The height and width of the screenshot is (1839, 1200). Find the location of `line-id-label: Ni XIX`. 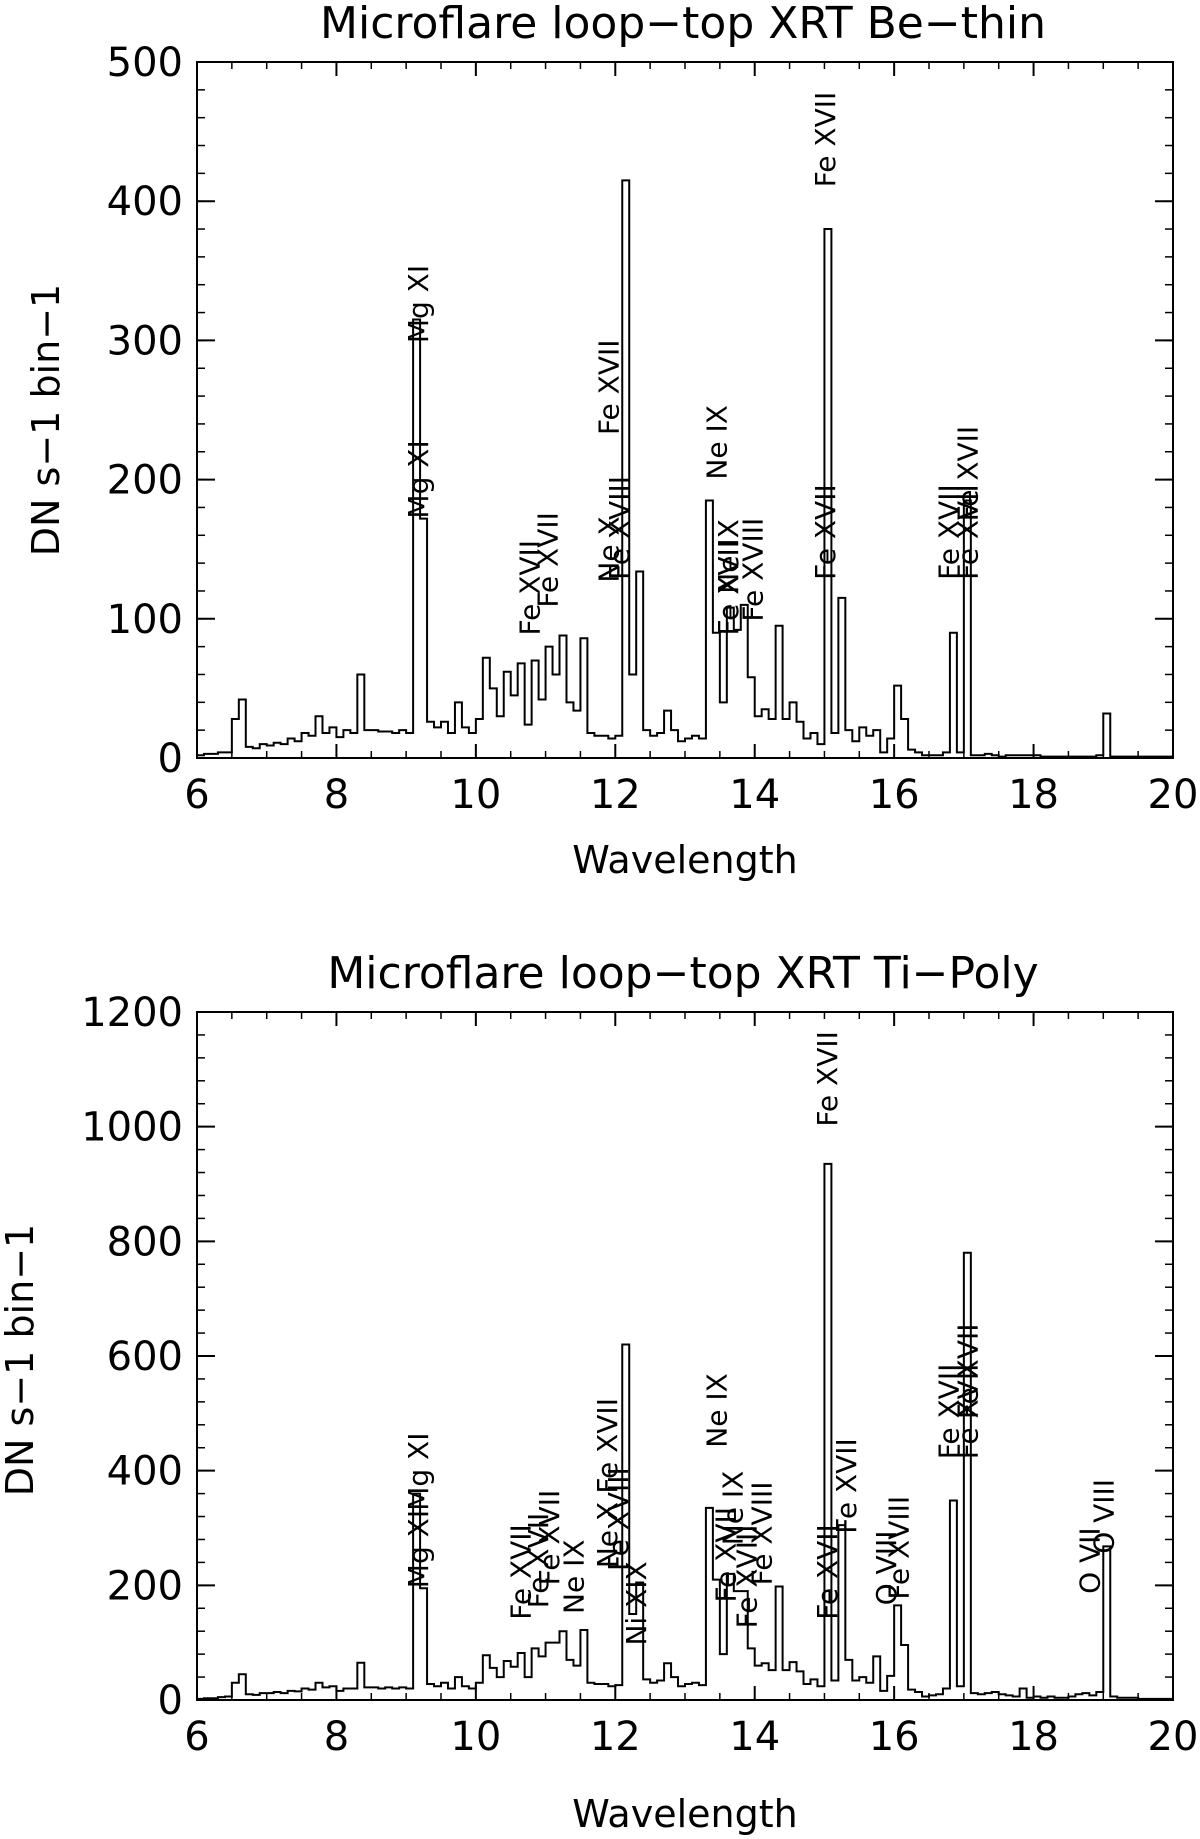

line-id-label: Ni XIX is located at coordinates (636, 1603).